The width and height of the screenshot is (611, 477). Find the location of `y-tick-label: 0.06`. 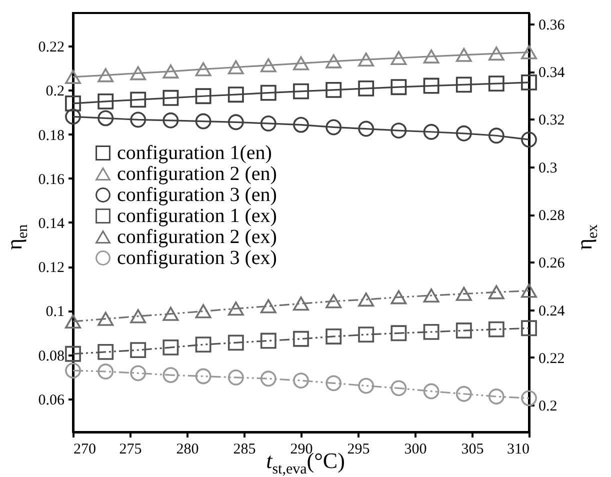

y-tick-label: 0.06 is located at coordinates (51, 400).